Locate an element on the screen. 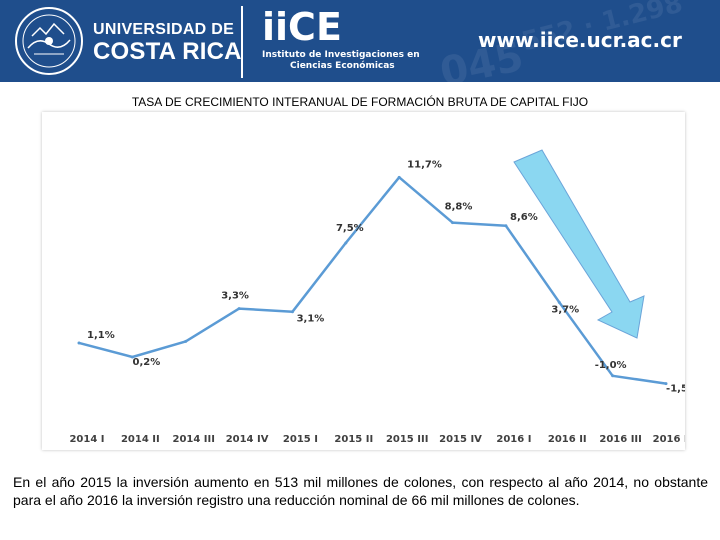 The width and height of the screenshot is (720, 540). x-tick-label: 2015 I is located at coordinates (300, 439).